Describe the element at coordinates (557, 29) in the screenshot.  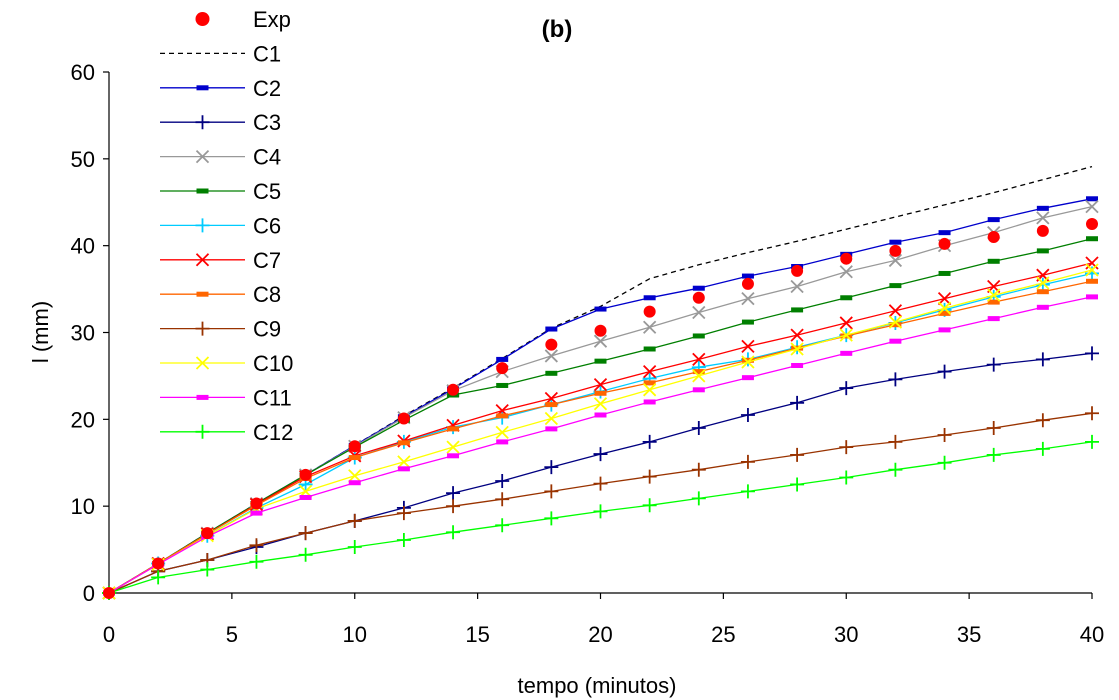
I see `chart-title: (b)` at that location.